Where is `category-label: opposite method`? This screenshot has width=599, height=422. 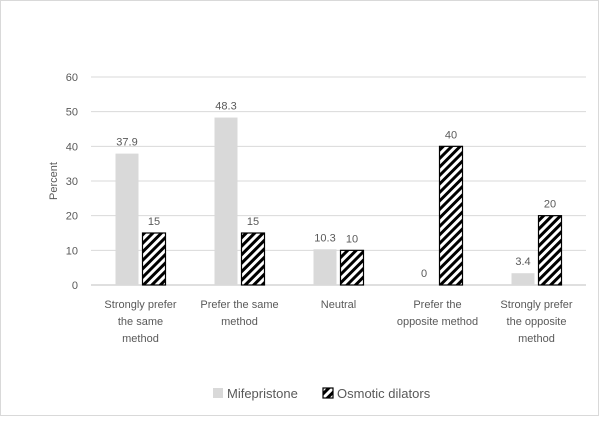 category-label: opposite method is located at coordinates (437, 322).